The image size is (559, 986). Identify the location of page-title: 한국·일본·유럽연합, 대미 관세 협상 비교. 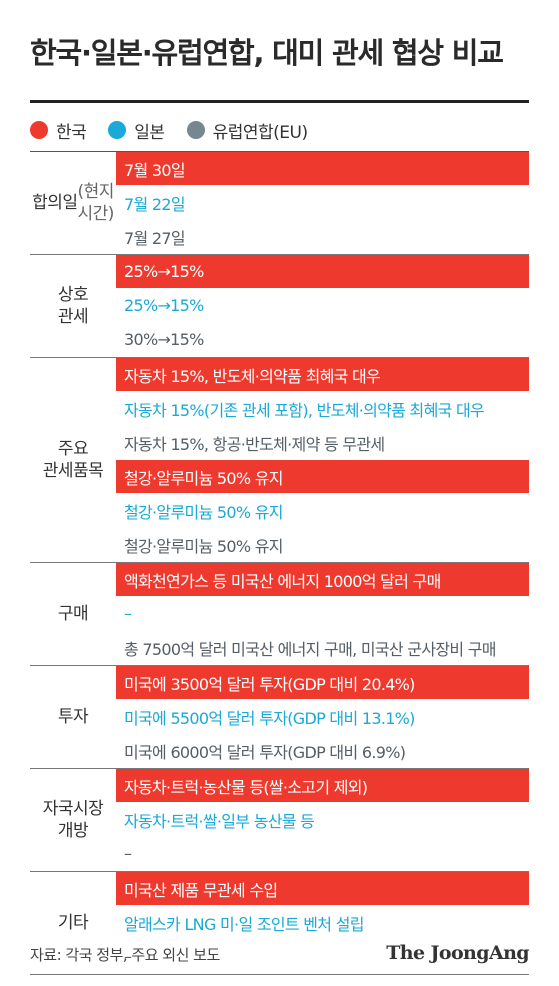
(267, 53).